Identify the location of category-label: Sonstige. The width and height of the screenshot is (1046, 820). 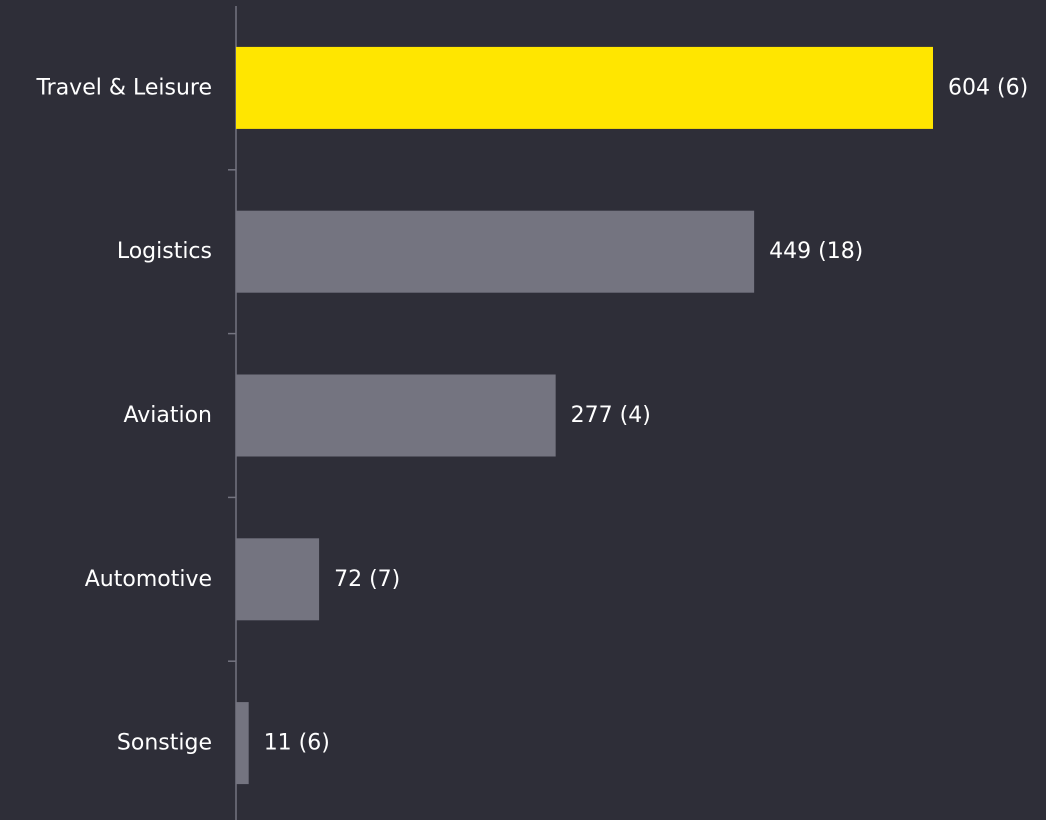
(164, 743).